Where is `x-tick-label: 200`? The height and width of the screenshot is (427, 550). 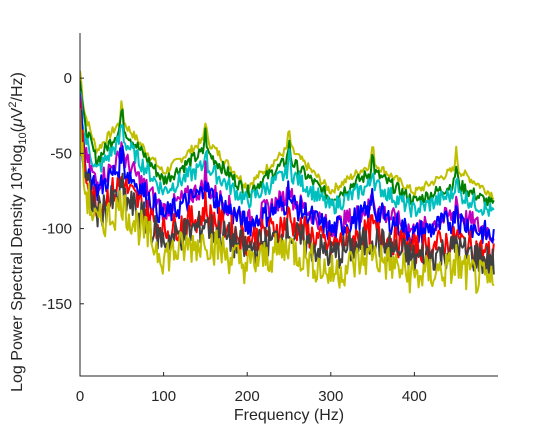
x-tick-label: 200 is located at coordinates (247, 396).